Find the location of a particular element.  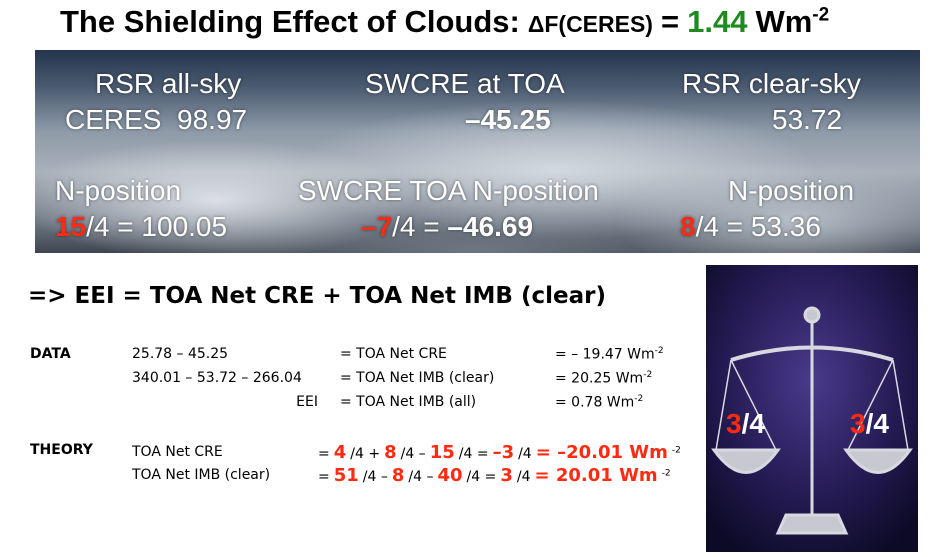

right-pan-label: 3/4 is located at coordinates (869, 423).